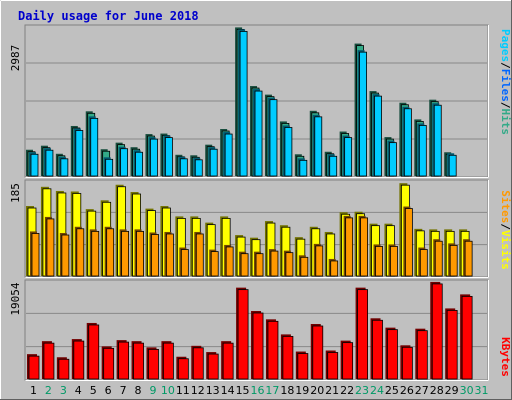 Image resolution: width=512 pixels, height=400 pixels. What do you see at coordinates (505, 226) in the screenshot?
I see `legend-sep-3: /` at bounding box center [505, 226].